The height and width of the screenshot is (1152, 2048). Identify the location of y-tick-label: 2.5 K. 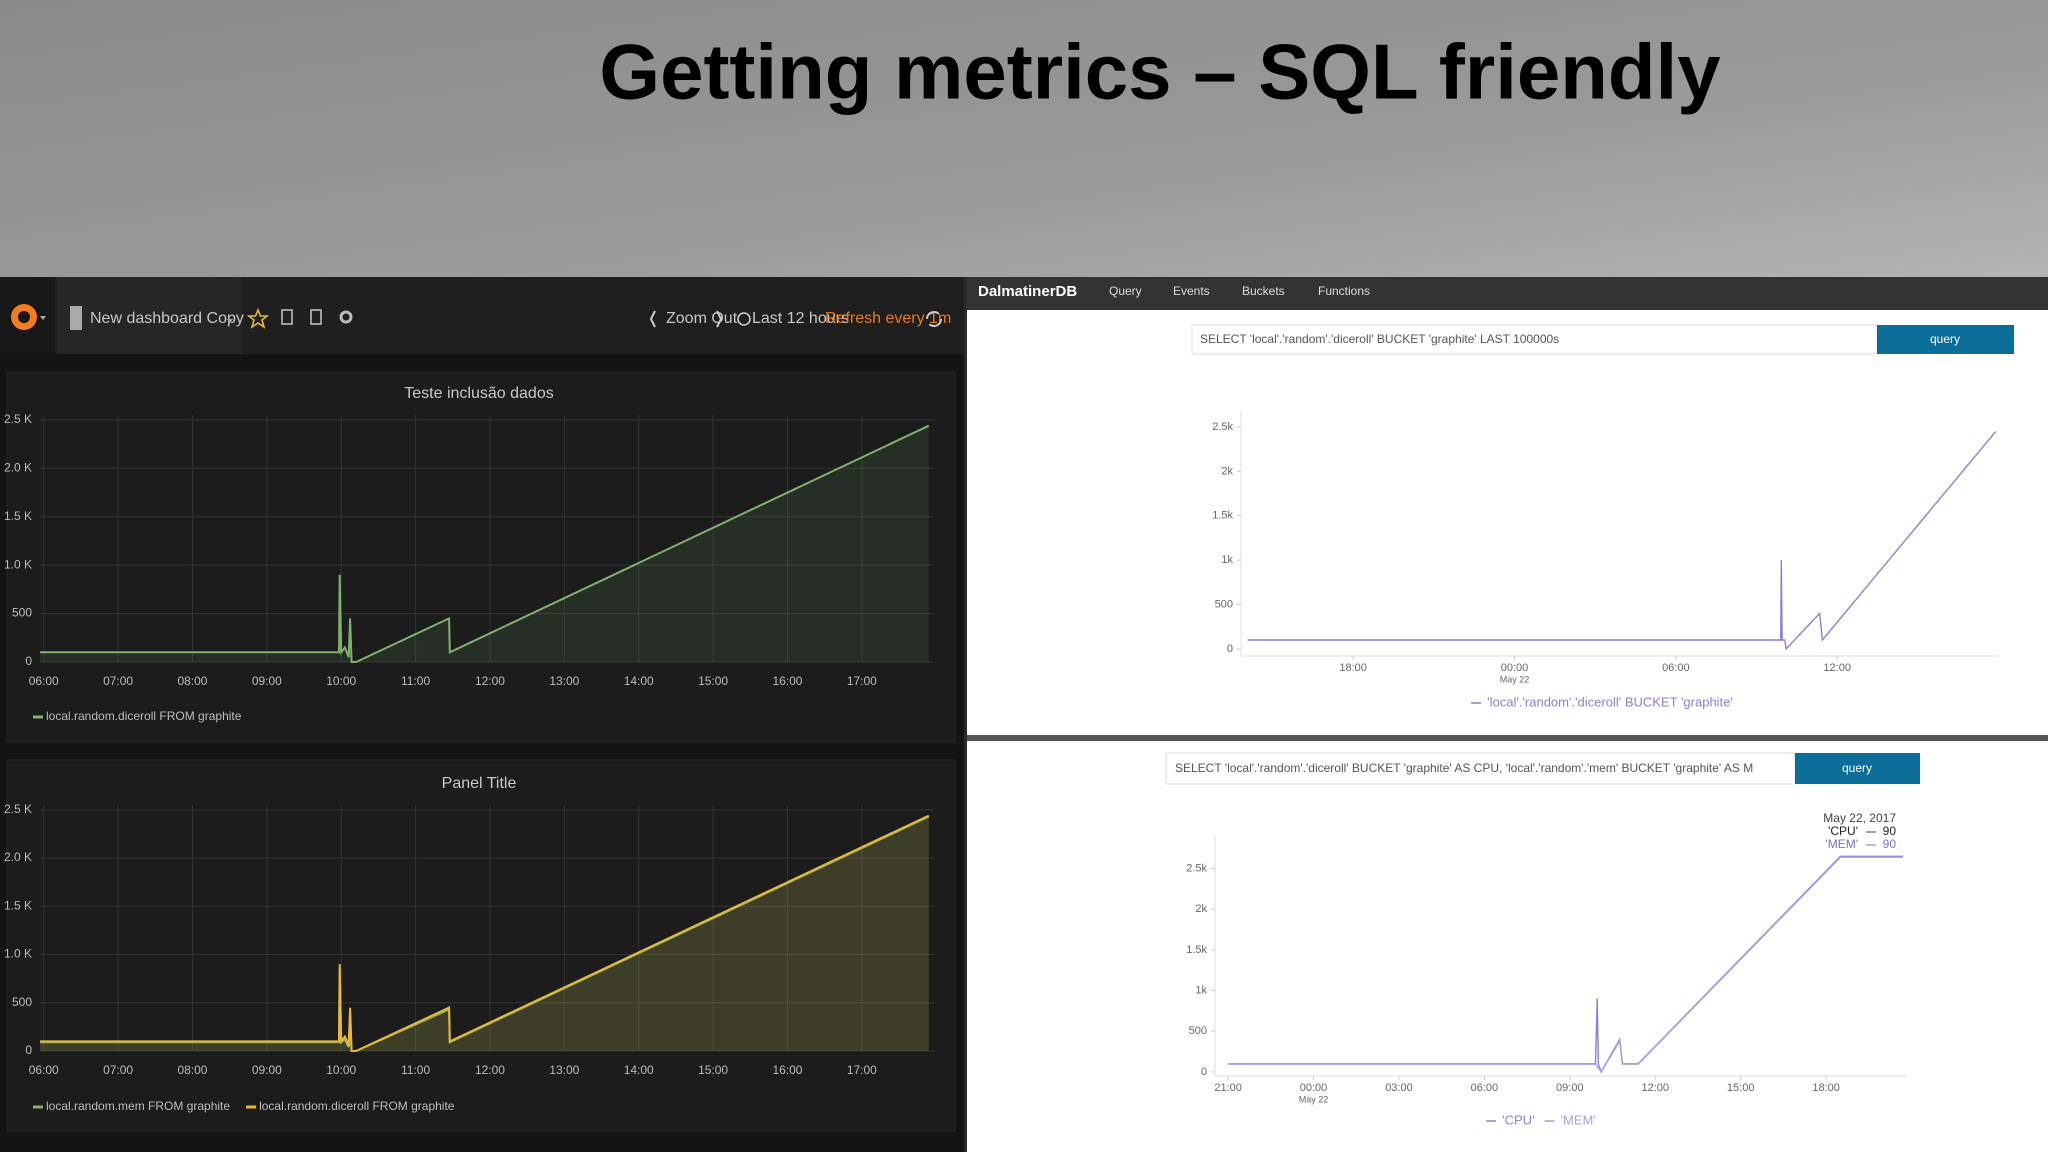
(18, 419).